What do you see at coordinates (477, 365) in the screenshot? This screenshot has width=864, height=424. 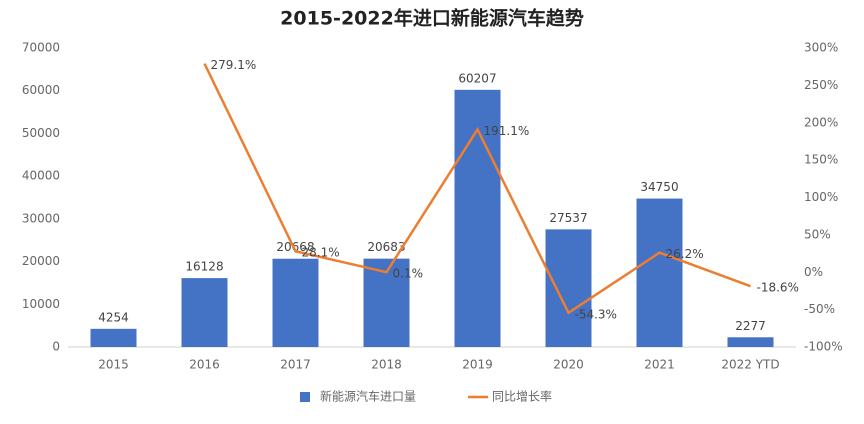 I see `x-tick-label: 2019` at bounding box center [477, 365].